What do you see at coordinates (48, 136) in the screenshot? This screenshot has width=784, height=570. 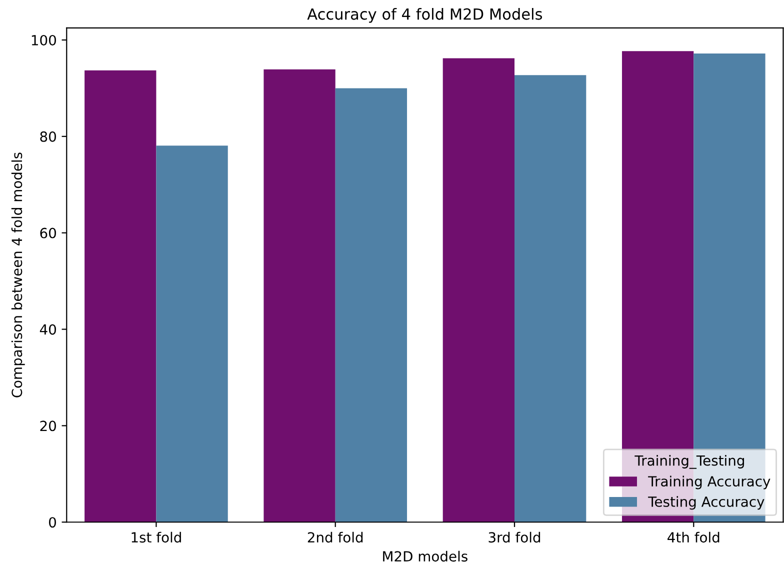 I see `y-tick-label: 80` at bounding box center [48, 136].